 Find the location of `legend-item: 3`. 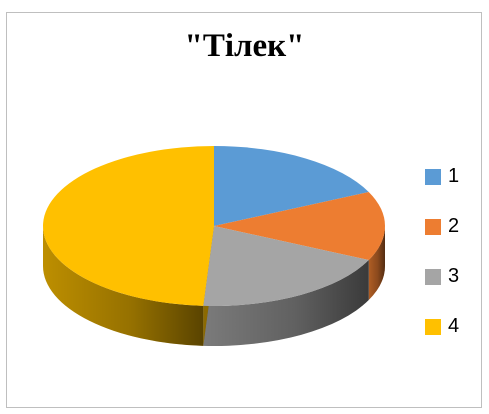

legend-item: 3 is located at coordinates (442, 276).